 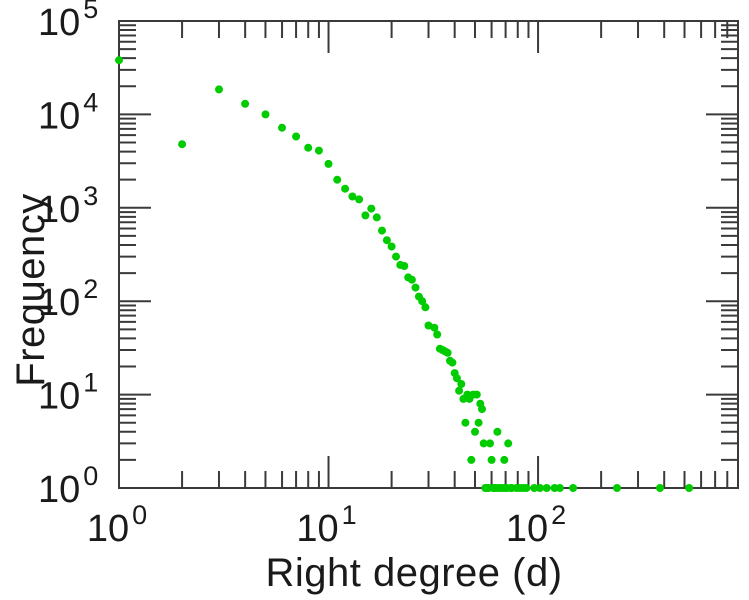 I want to click on y-axis-title: Frequency, so click(x=31, y=290).